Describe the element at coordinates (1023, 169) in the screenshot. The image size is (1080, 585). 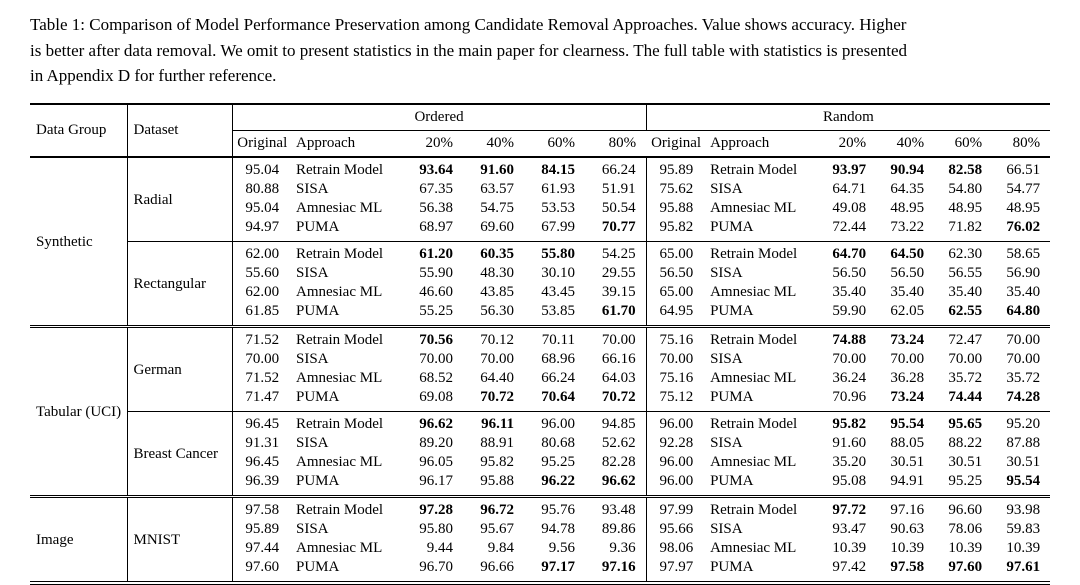
I see `random-value-cell: 66.51` at that location.